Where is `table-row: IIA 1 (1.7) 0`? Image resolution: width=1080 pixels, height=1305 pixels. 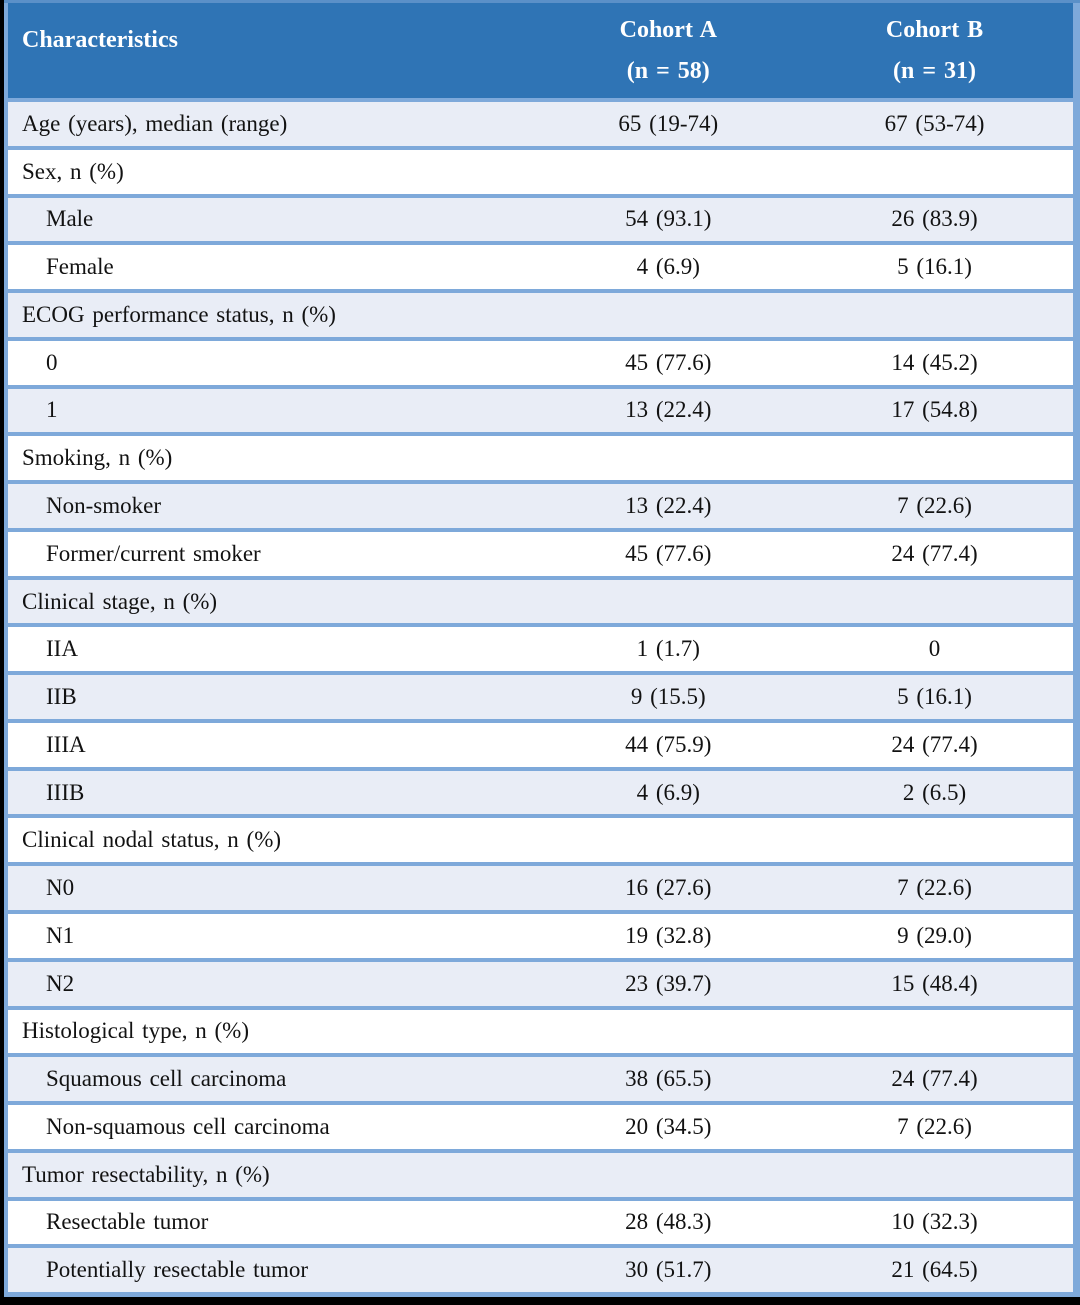 table-row: IIA 1 (1.7) 0 is located at coordinates (540, 649).